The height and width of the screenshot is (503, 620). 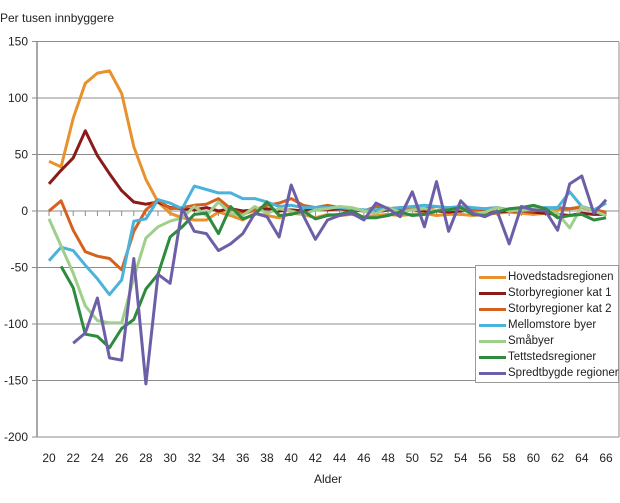 What do you see at coordinates (558, 458) in the screenshot?
I see `x-tick-label: 62` at bounding box center [558, 458].